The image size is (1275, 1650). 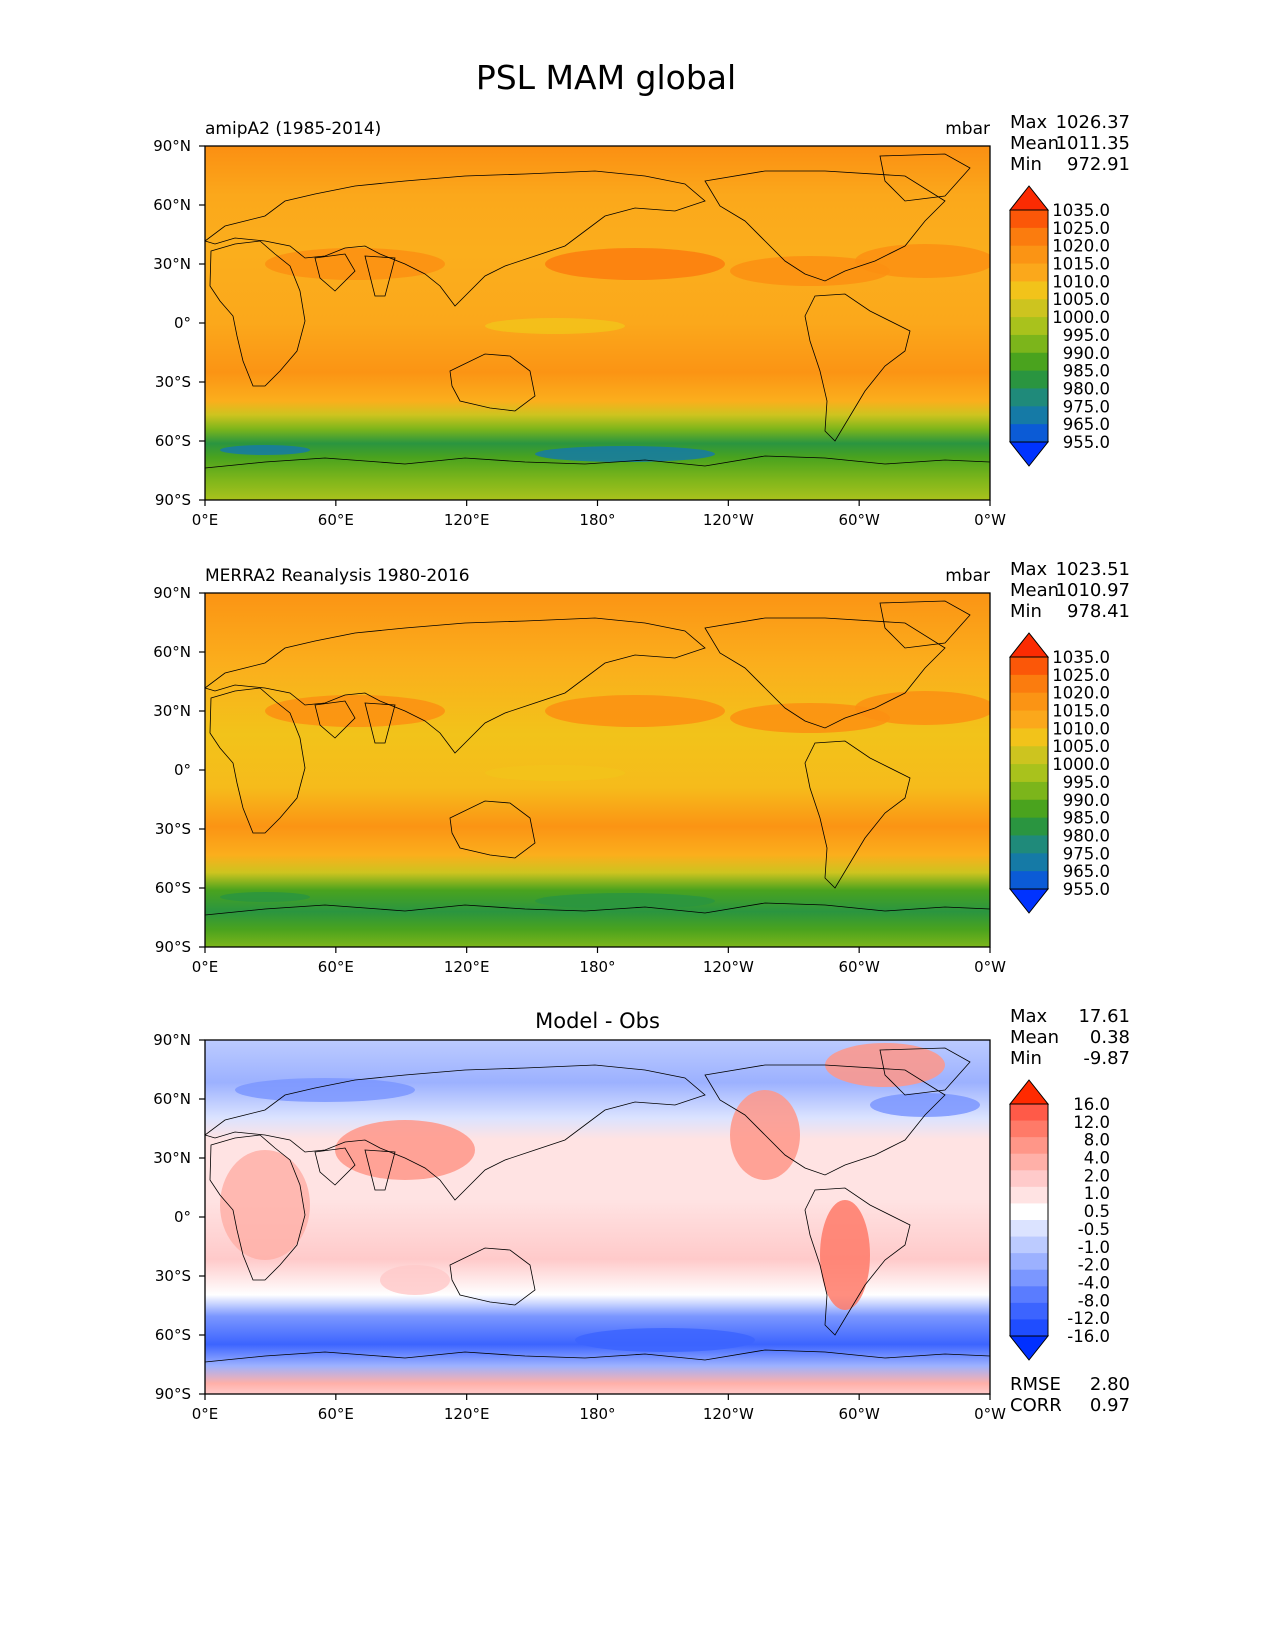 I want to click on stat-value: 1011.35, so click(x=1093, y=143).